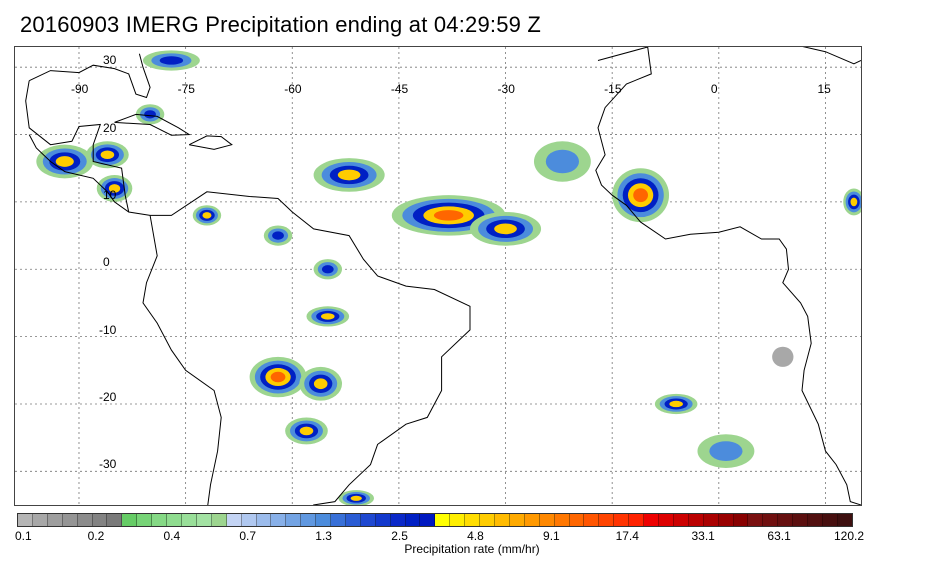 The image size is (944, 571). What do you see at coordinates (79, 89) in the screenshot?
I see `longitude-label: -90` at bounding box center [79, 89].